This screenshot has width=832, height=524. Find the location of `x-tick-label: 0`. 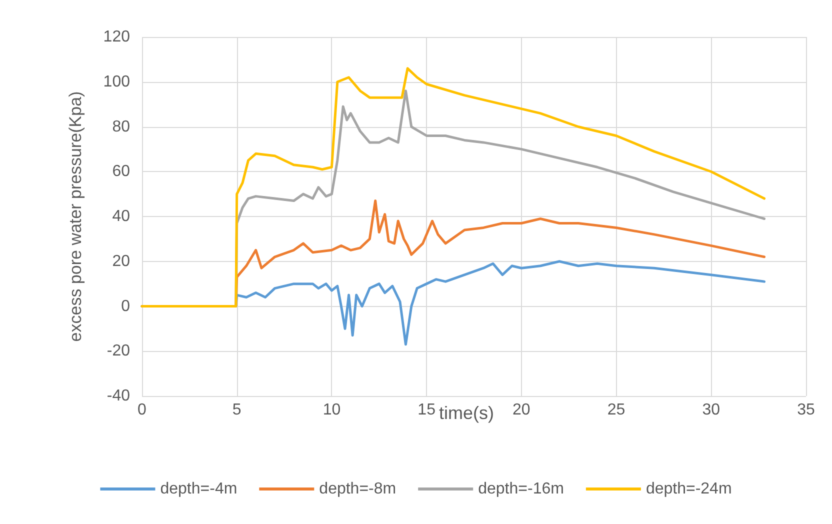

x-tick-label: 0 is located at coordinates (142, 410).